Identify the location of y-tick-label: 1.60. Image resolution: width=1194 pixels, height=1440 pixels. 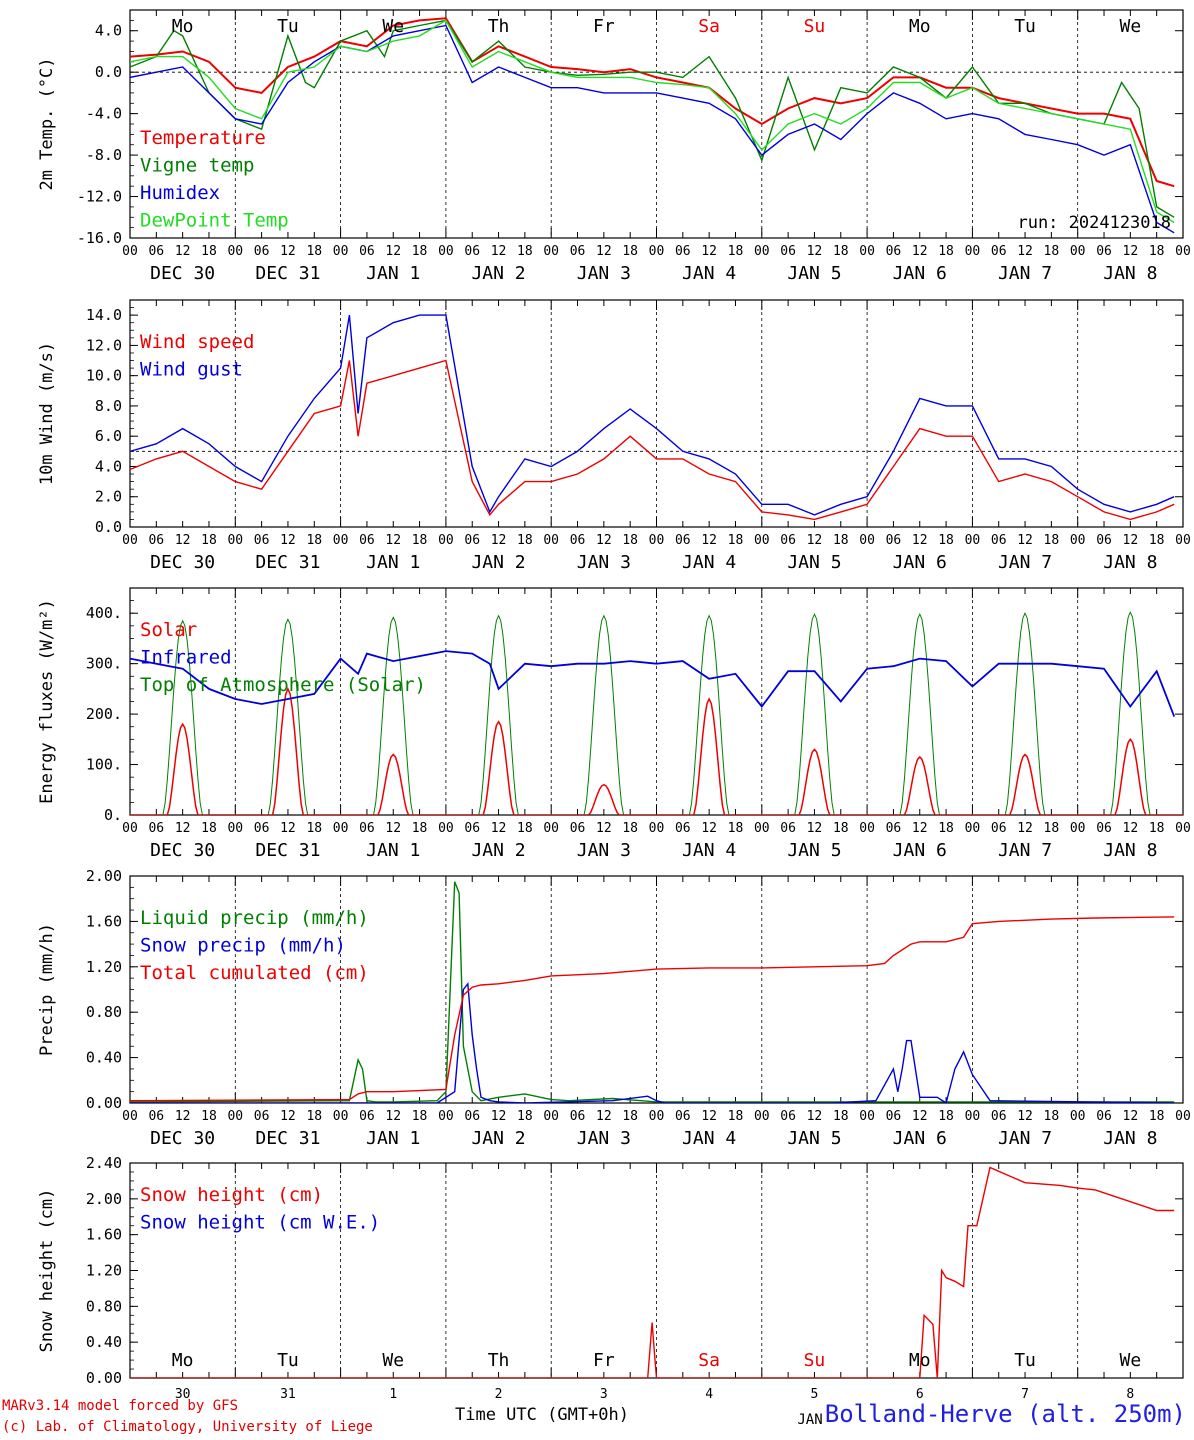
(104, 1235).